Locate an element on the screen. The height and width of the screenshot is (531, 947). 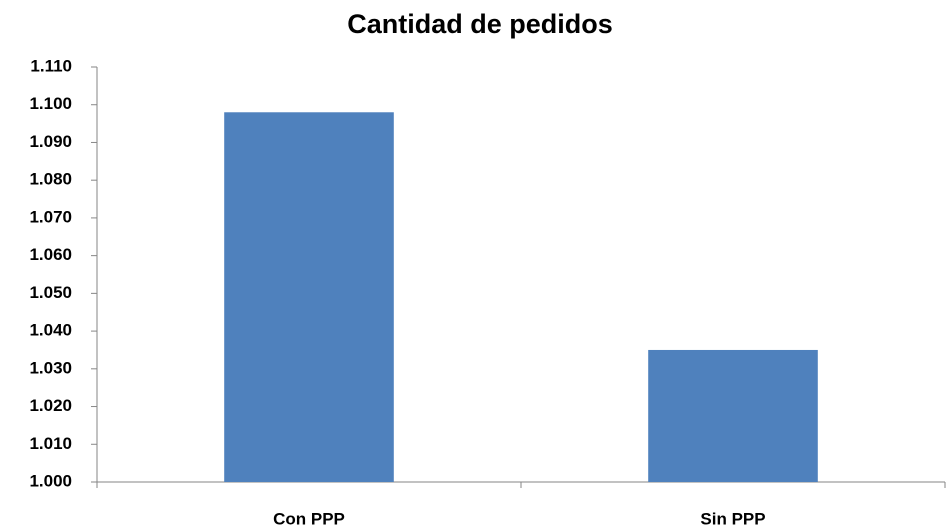
y-tick-label: 1.090 is located at coordinates (50, 141).